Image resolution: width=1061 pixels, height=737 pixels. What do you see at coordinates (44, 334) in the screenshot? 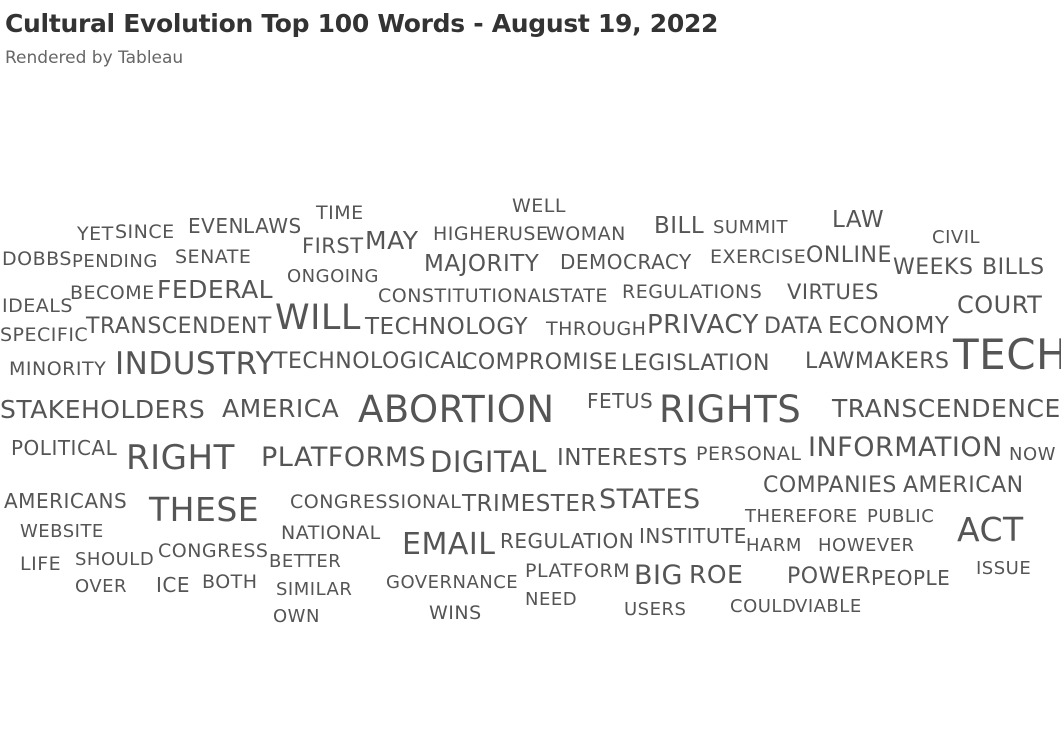
I see `word-specific: SPECIFIC` at bounding box center [44, 334].